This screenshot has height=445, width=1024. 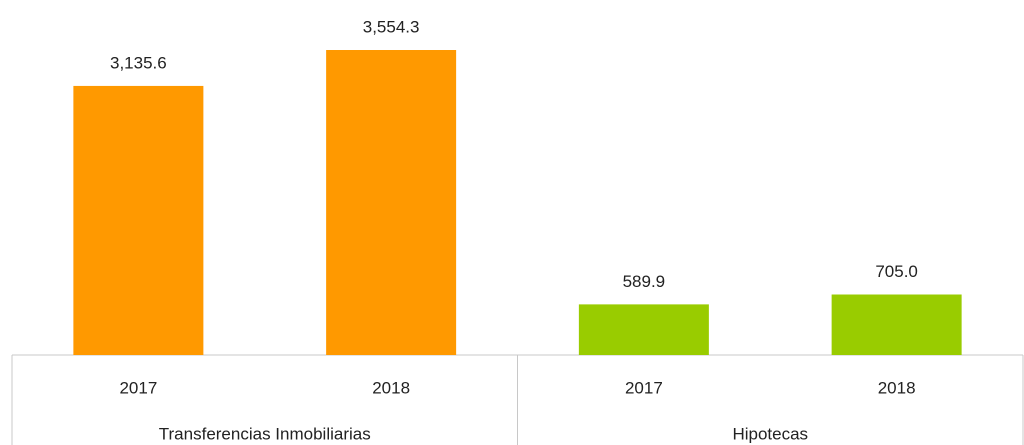 I want to click on group-label: Hipotecas, so click(x=770, y=433).